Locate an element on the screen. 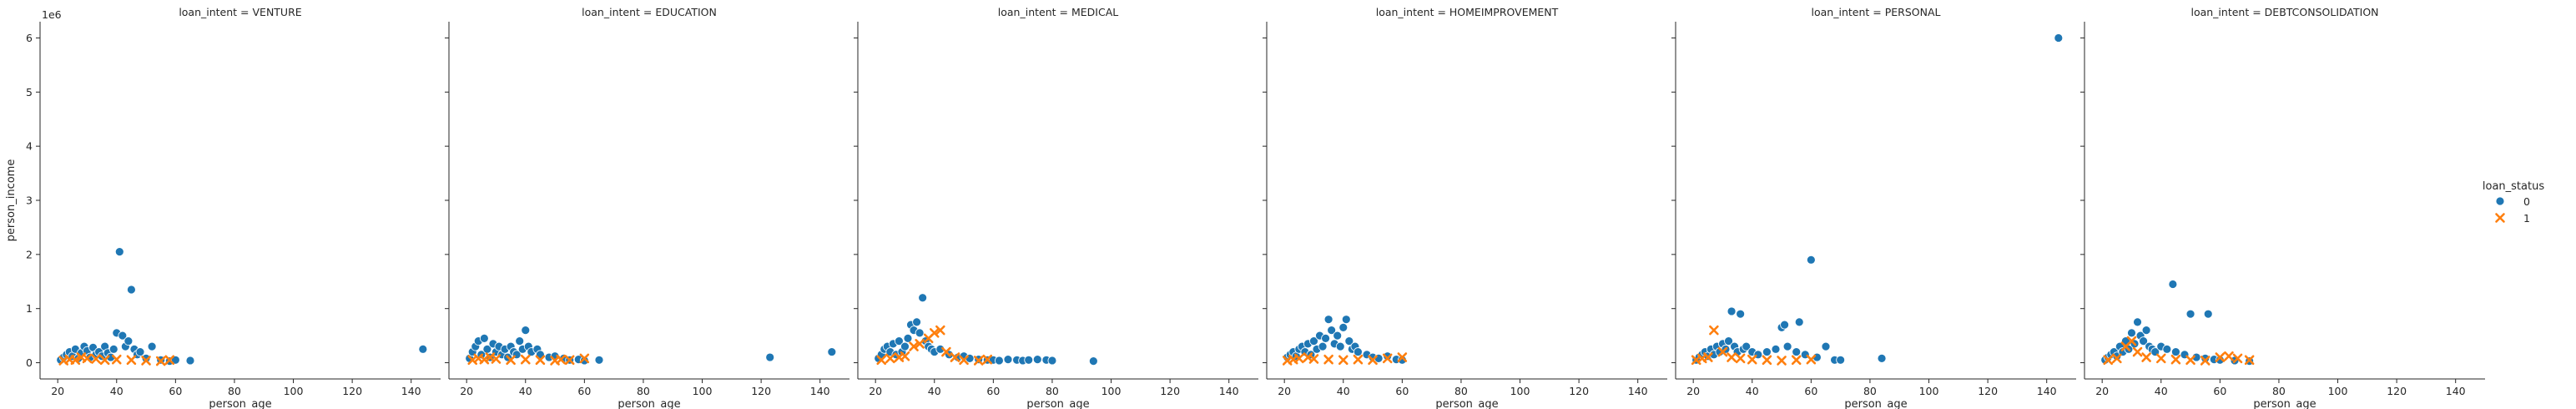 The height and width of the screenshot is (409, 2576). legend-label: 0 is located at coordinates (2527, 201).